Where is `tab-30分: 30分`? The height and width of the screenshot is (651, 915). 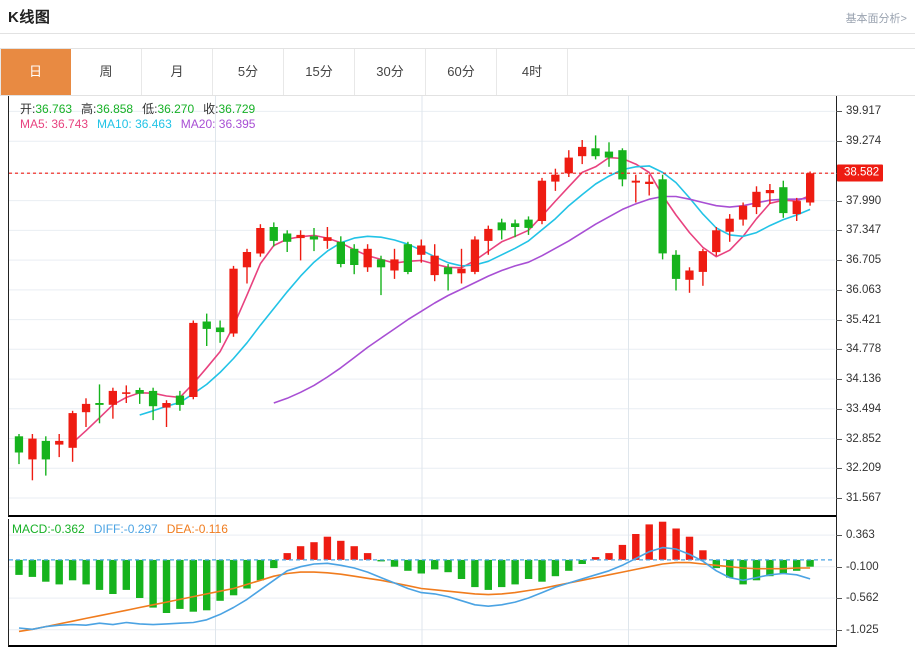
tab-30分: 30分 is located at coordinates (390, 72).